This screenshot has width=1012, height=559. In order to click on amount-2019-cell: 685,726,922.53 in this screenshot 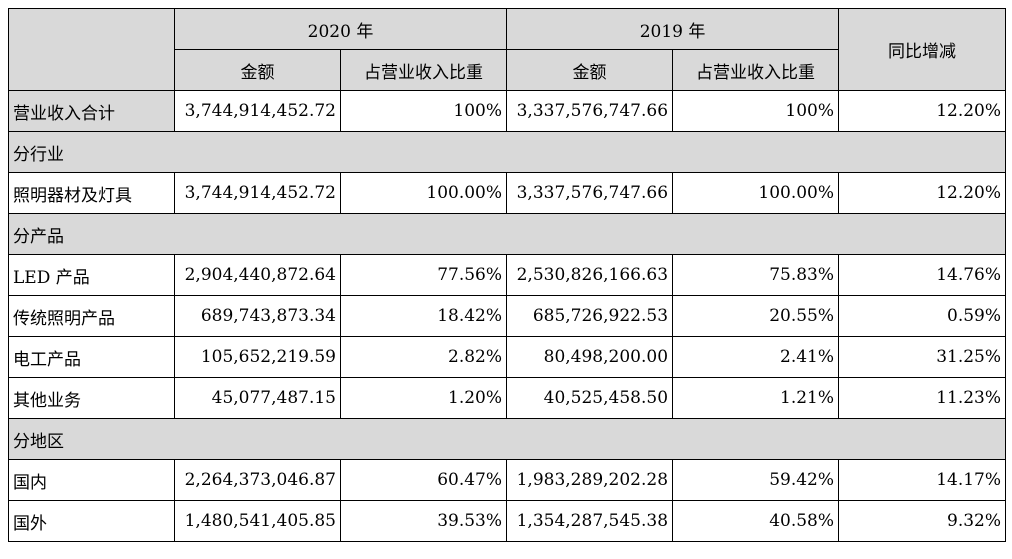, I will do `click(590, 316)`.